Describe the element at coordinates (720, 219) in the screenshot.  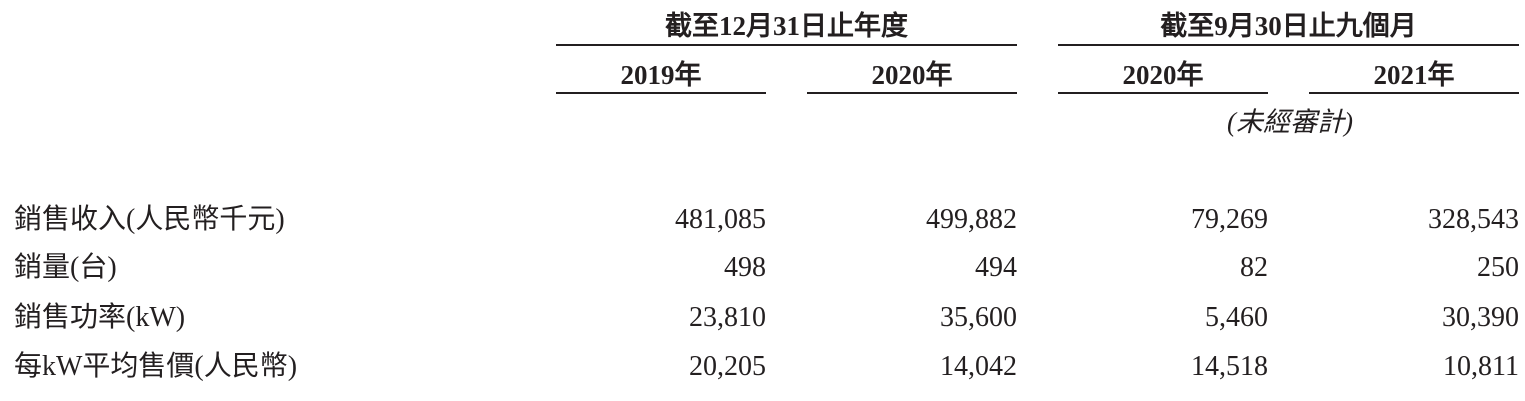
I see `row-value: 481,085` at that location.